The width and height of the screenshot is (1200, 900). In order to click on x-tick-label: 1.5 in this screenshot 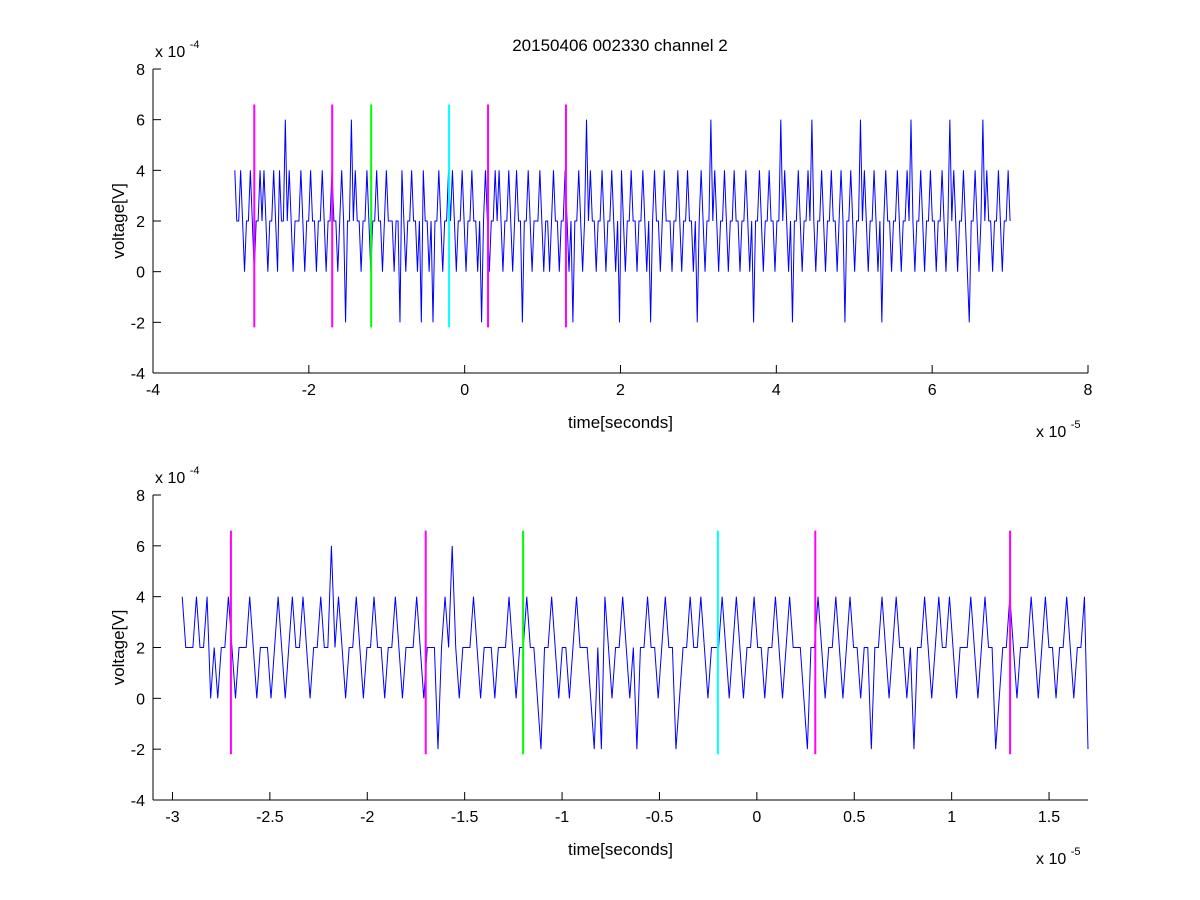, I will do `click(1049, 817)`.